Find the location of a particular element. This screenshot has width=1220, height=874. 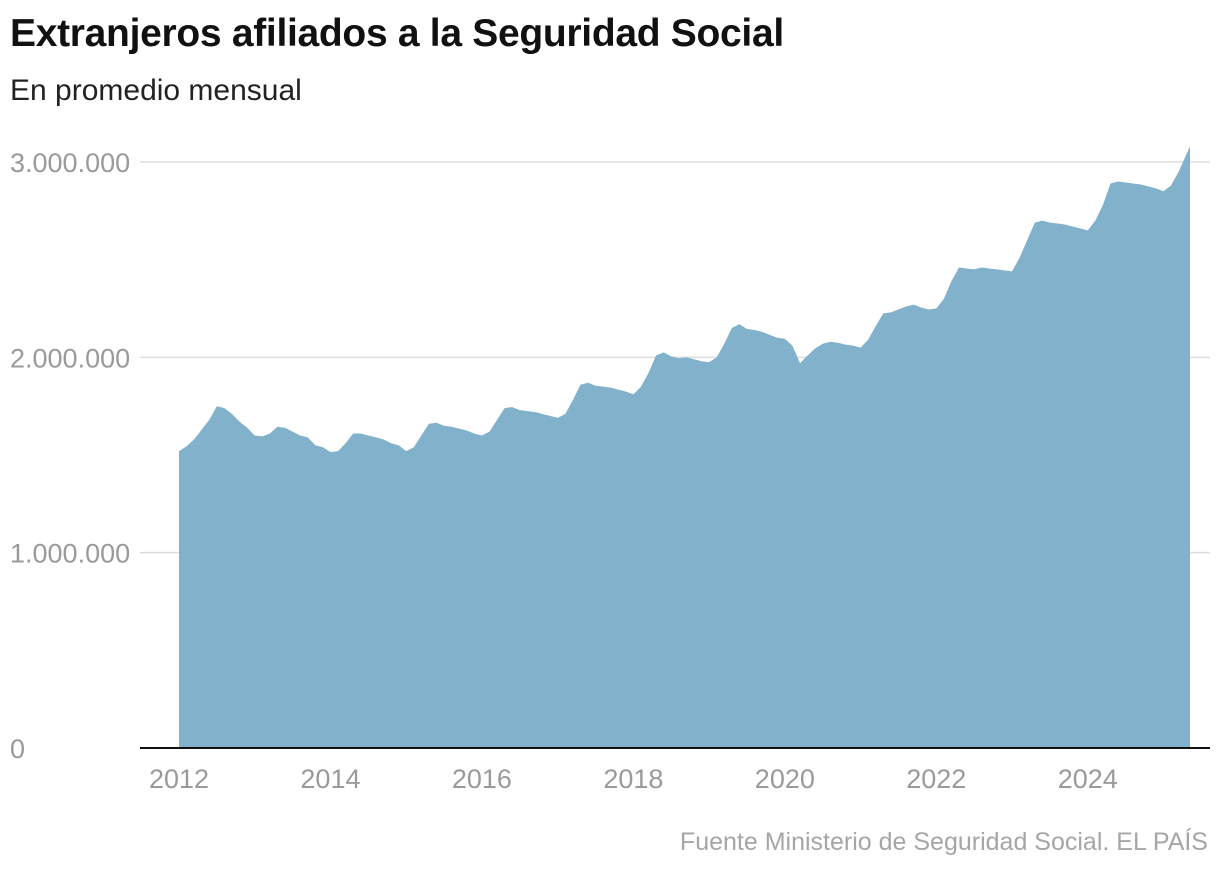

y-tick-label: 3.000.000 is located at coordinates (70, 163).